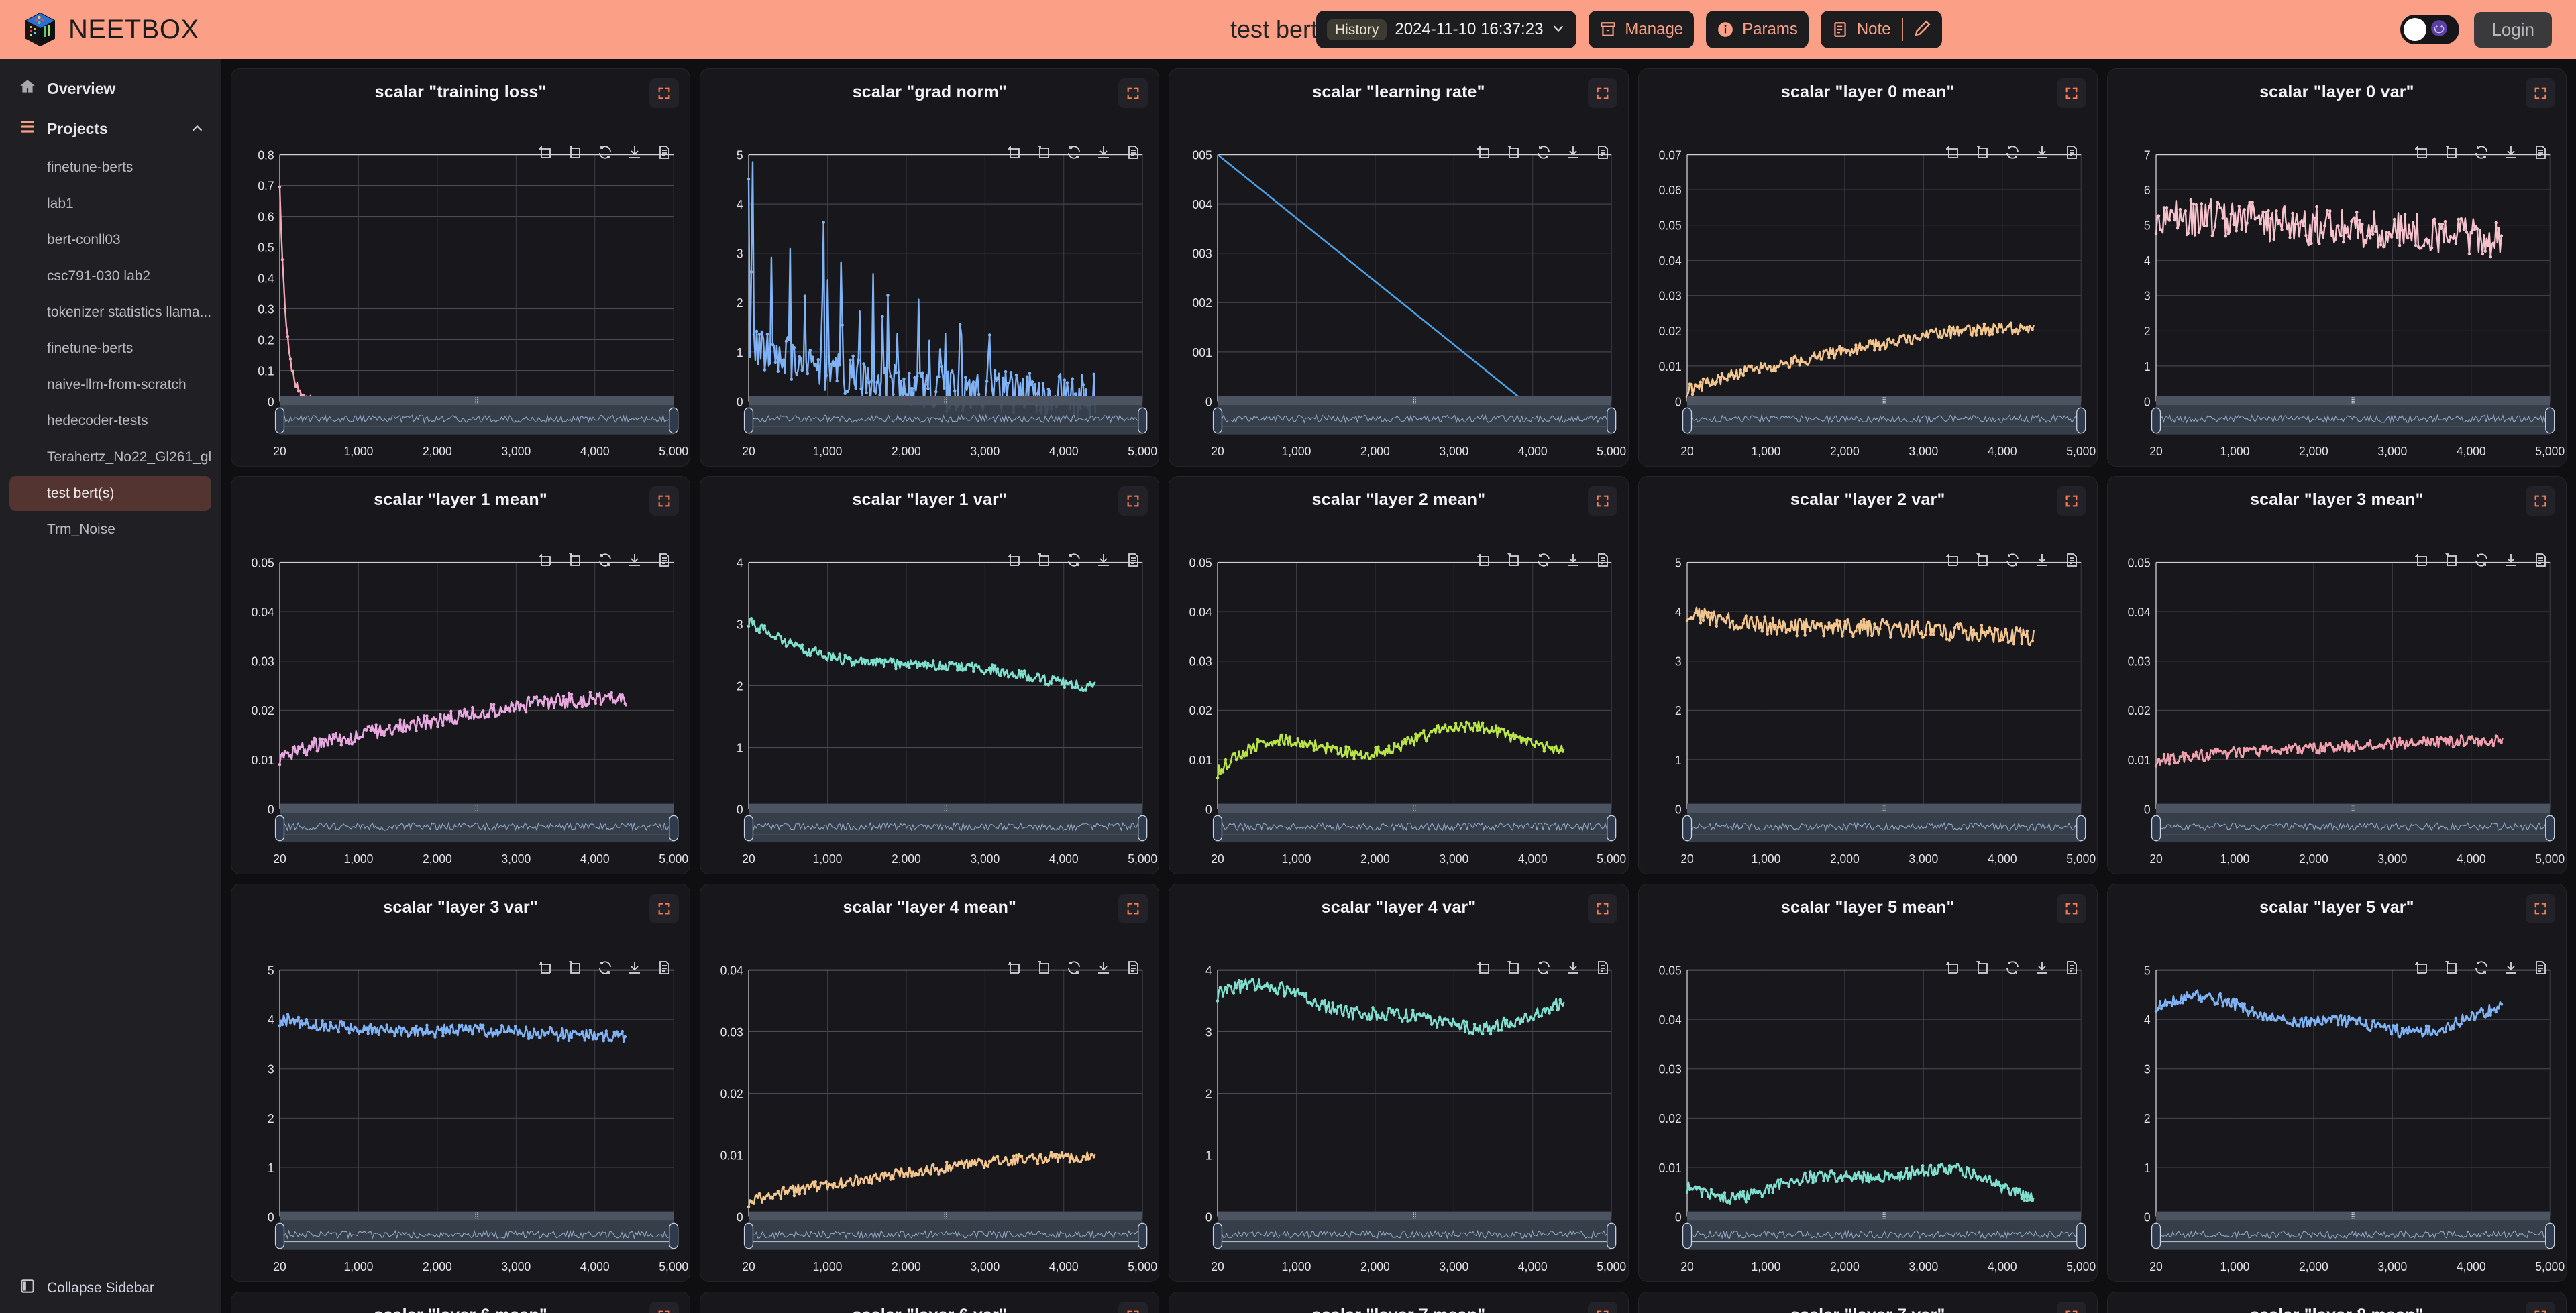 Image resolution: width=2576 pixels, height=1313 pixels. I want to click on history-selector: History 2024-11-10 16:37:23, so click(1446, 29).